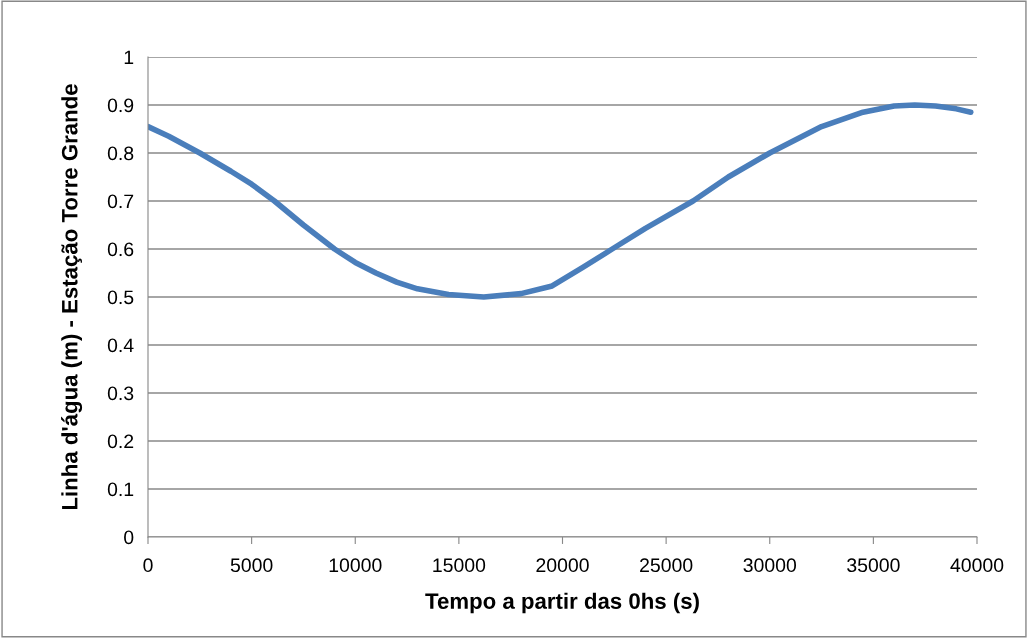 The height and width of the screenshot is (638, 1028). What do you see at coordinates (873, 565) in the screenshot?
I see `x-tick-label: 35000` at bounding box center [873, 565].